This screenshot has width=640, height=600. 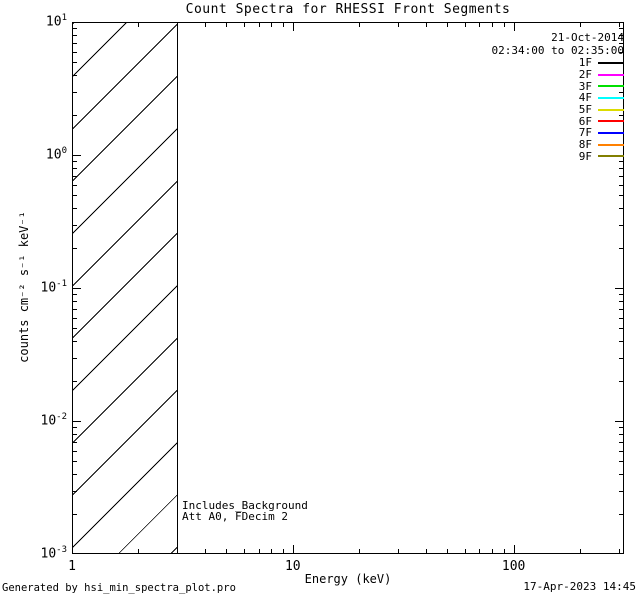 What do you see at coordinates (585, 86) in the screenshot?
I see `legend-entry-label: 3F` at bounding box center [585, 86].